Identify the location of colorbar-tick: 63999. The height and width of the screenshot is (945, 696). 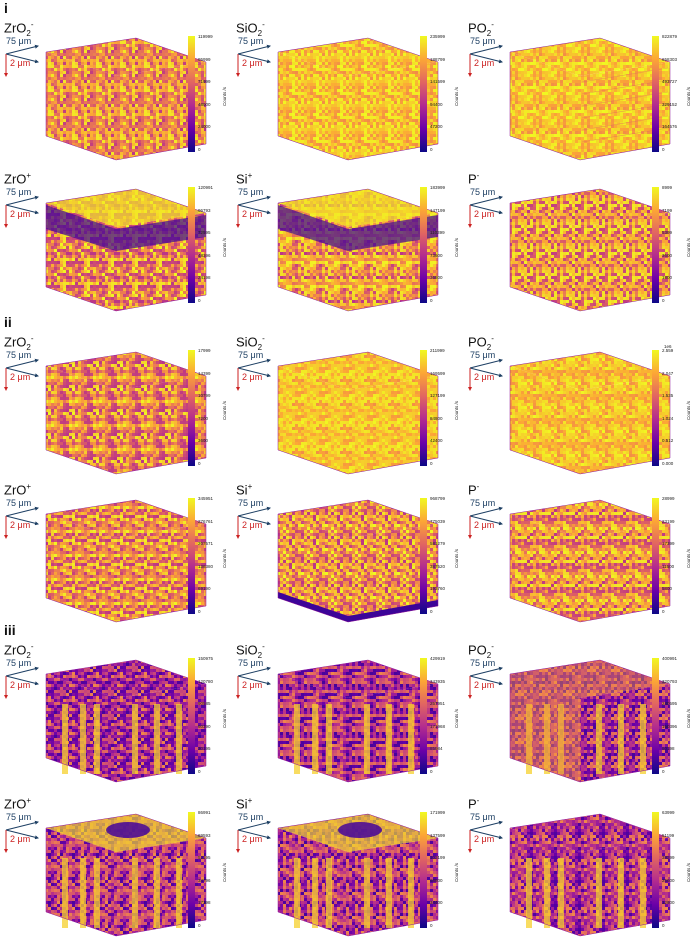
(668, 812).